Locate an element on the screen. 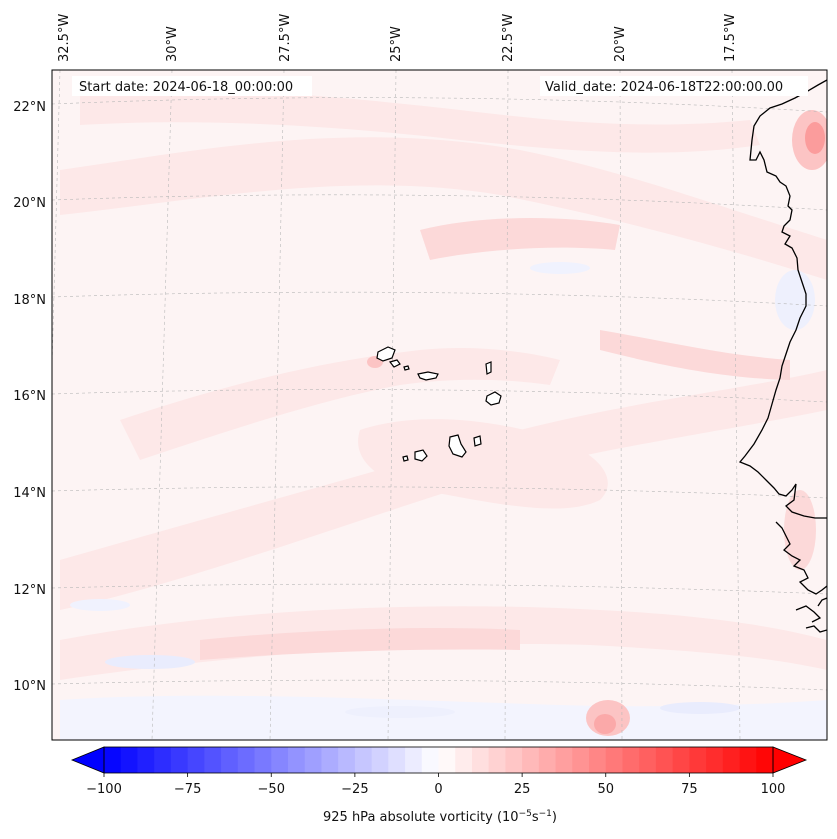 The width and height of the screenshot is (837, 839). colorbar-tick-label: −100 is located at coordinates (104, 789).